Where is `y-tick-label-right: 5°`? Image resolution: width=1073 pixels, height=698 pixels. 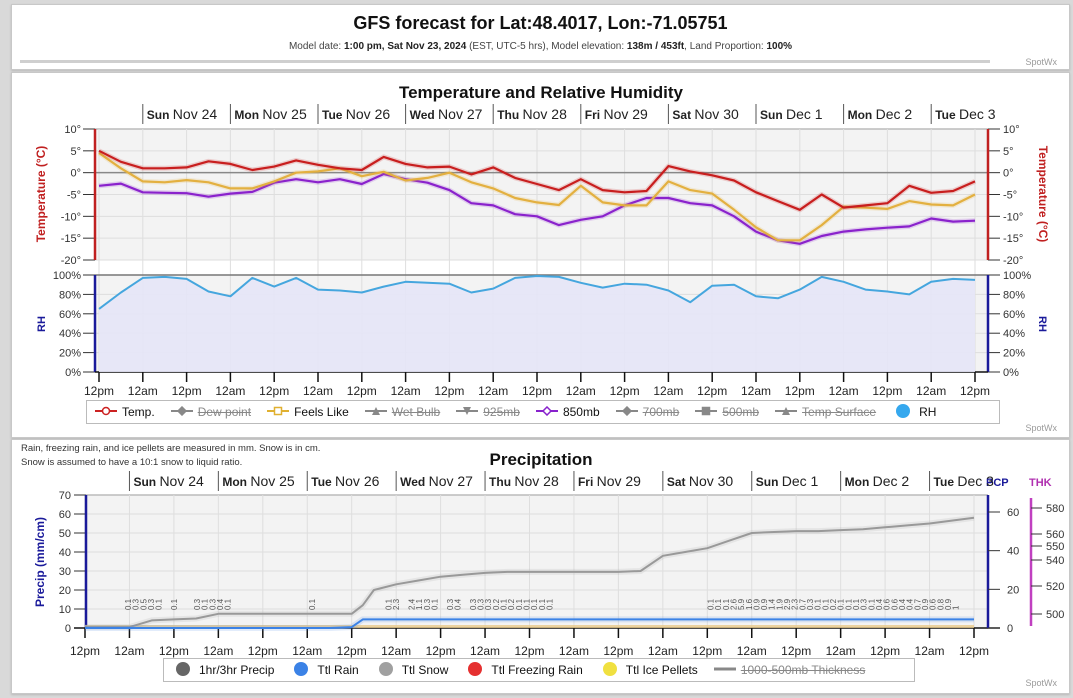 y-tick-label-right: 5° is located at coordinates (1008, 152).